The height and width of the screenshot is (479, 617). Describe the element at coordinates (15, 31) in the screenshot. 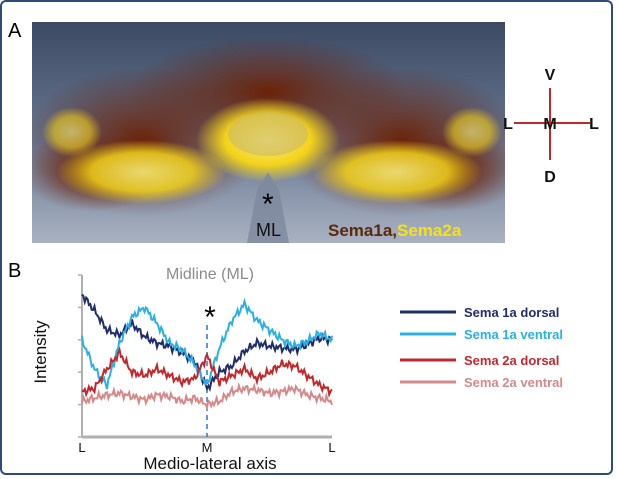

I see `panel-a-label: A` at that location.